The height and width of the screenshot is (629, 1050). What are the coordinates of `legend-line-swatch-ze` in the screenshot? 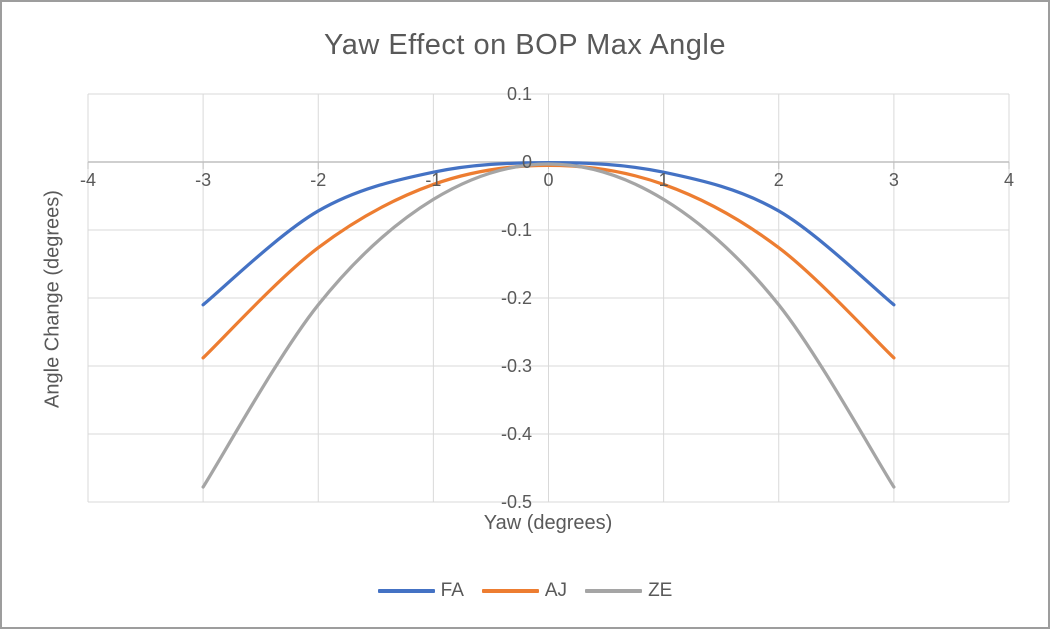 It's located at (614, 591).